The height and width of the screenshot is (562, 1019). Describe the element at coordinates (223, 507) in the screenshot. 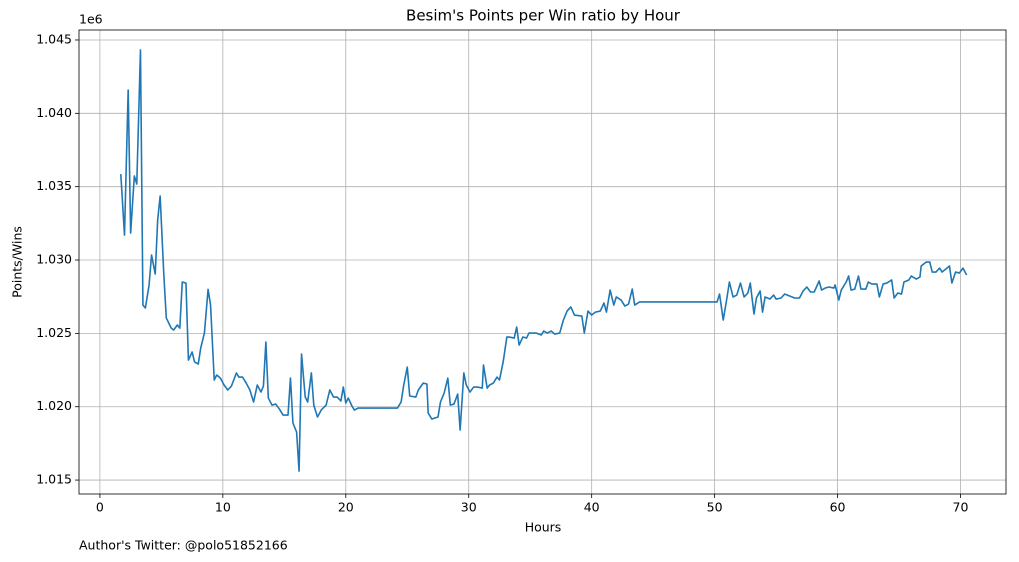

I see `x-tick-label: 10` at that location.